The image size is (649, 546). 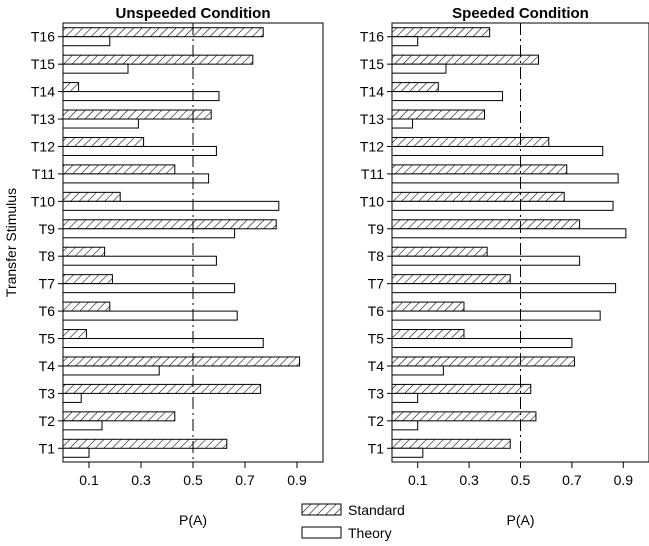 What do you see at coordinates (376, 229) in the screenshot?
I see `category-label: T9` at bounding box center [376, 229].